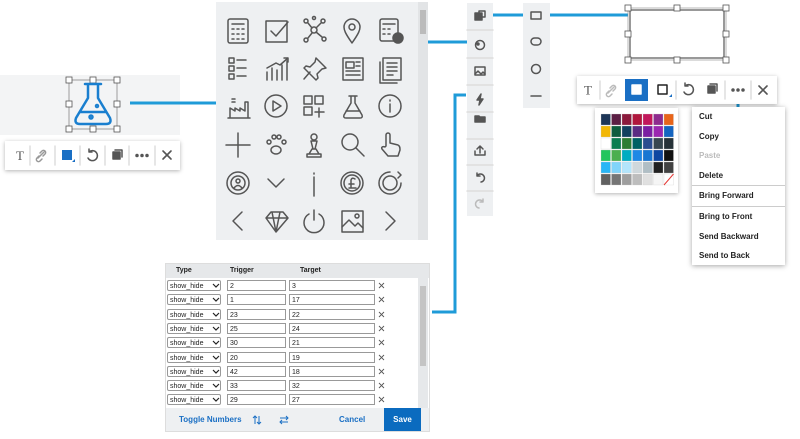  Describe the element at coordinates (256, 357) in the screenshot. I see `trigger-input: 20` at that location.